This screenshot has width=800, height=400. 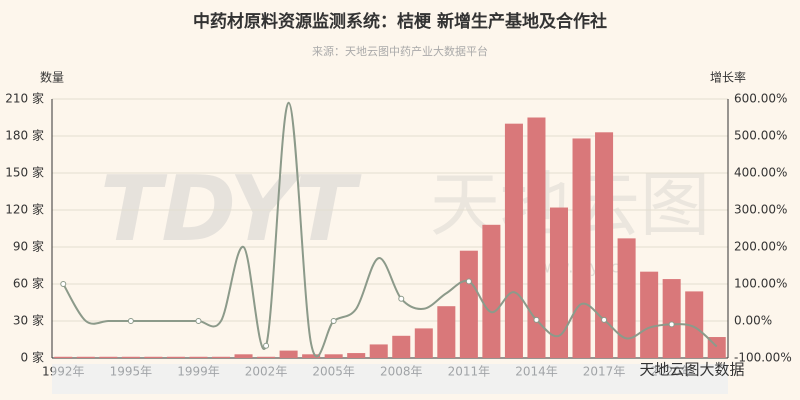 What do you see at coordinates (24, 172) in the screenshot?
I see `y-tick-label: 150 家` at bounding box center [24, 172].